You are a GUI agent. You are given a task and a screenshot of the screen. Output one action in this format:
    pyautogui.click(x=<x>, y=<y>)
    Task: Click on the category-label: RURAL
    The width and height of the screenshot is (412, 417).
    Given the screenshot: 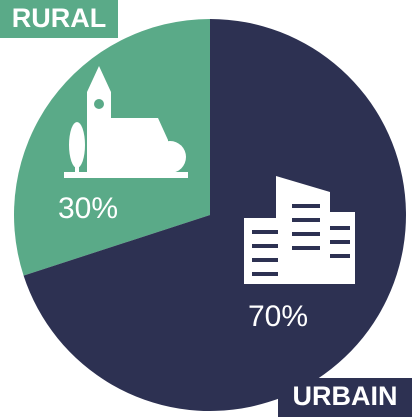 What is the action you would take?
    pyautogui.click(x=59, y=18)
    